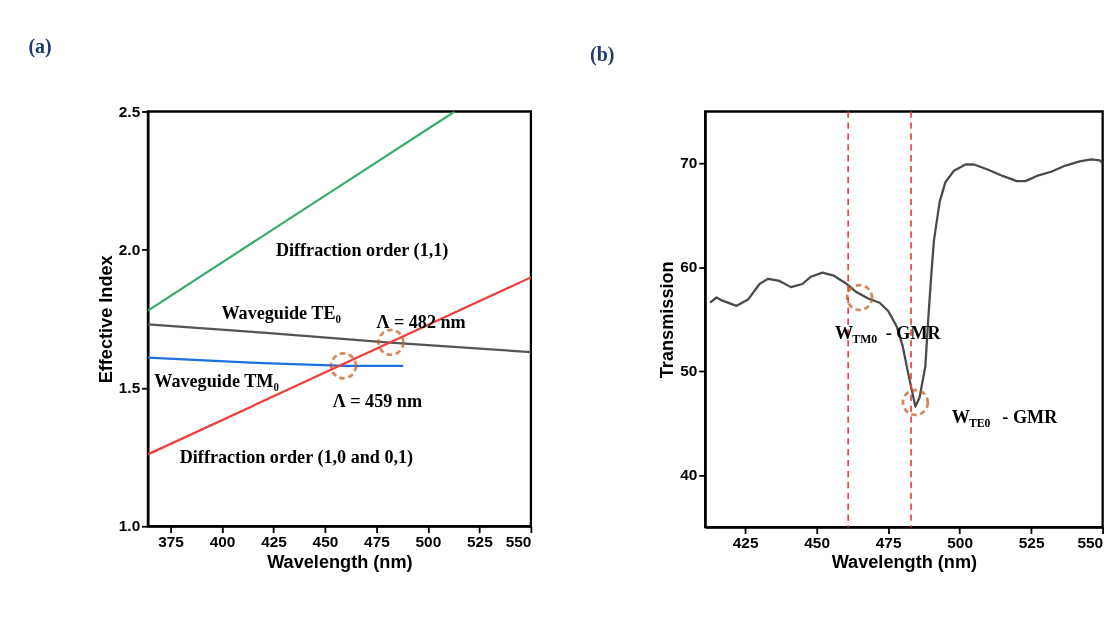 The image size is (1119, 623). Describe the element at coordinates (129, 387) in the screenshot. I see `y-tick-label: 1.5` at that location.